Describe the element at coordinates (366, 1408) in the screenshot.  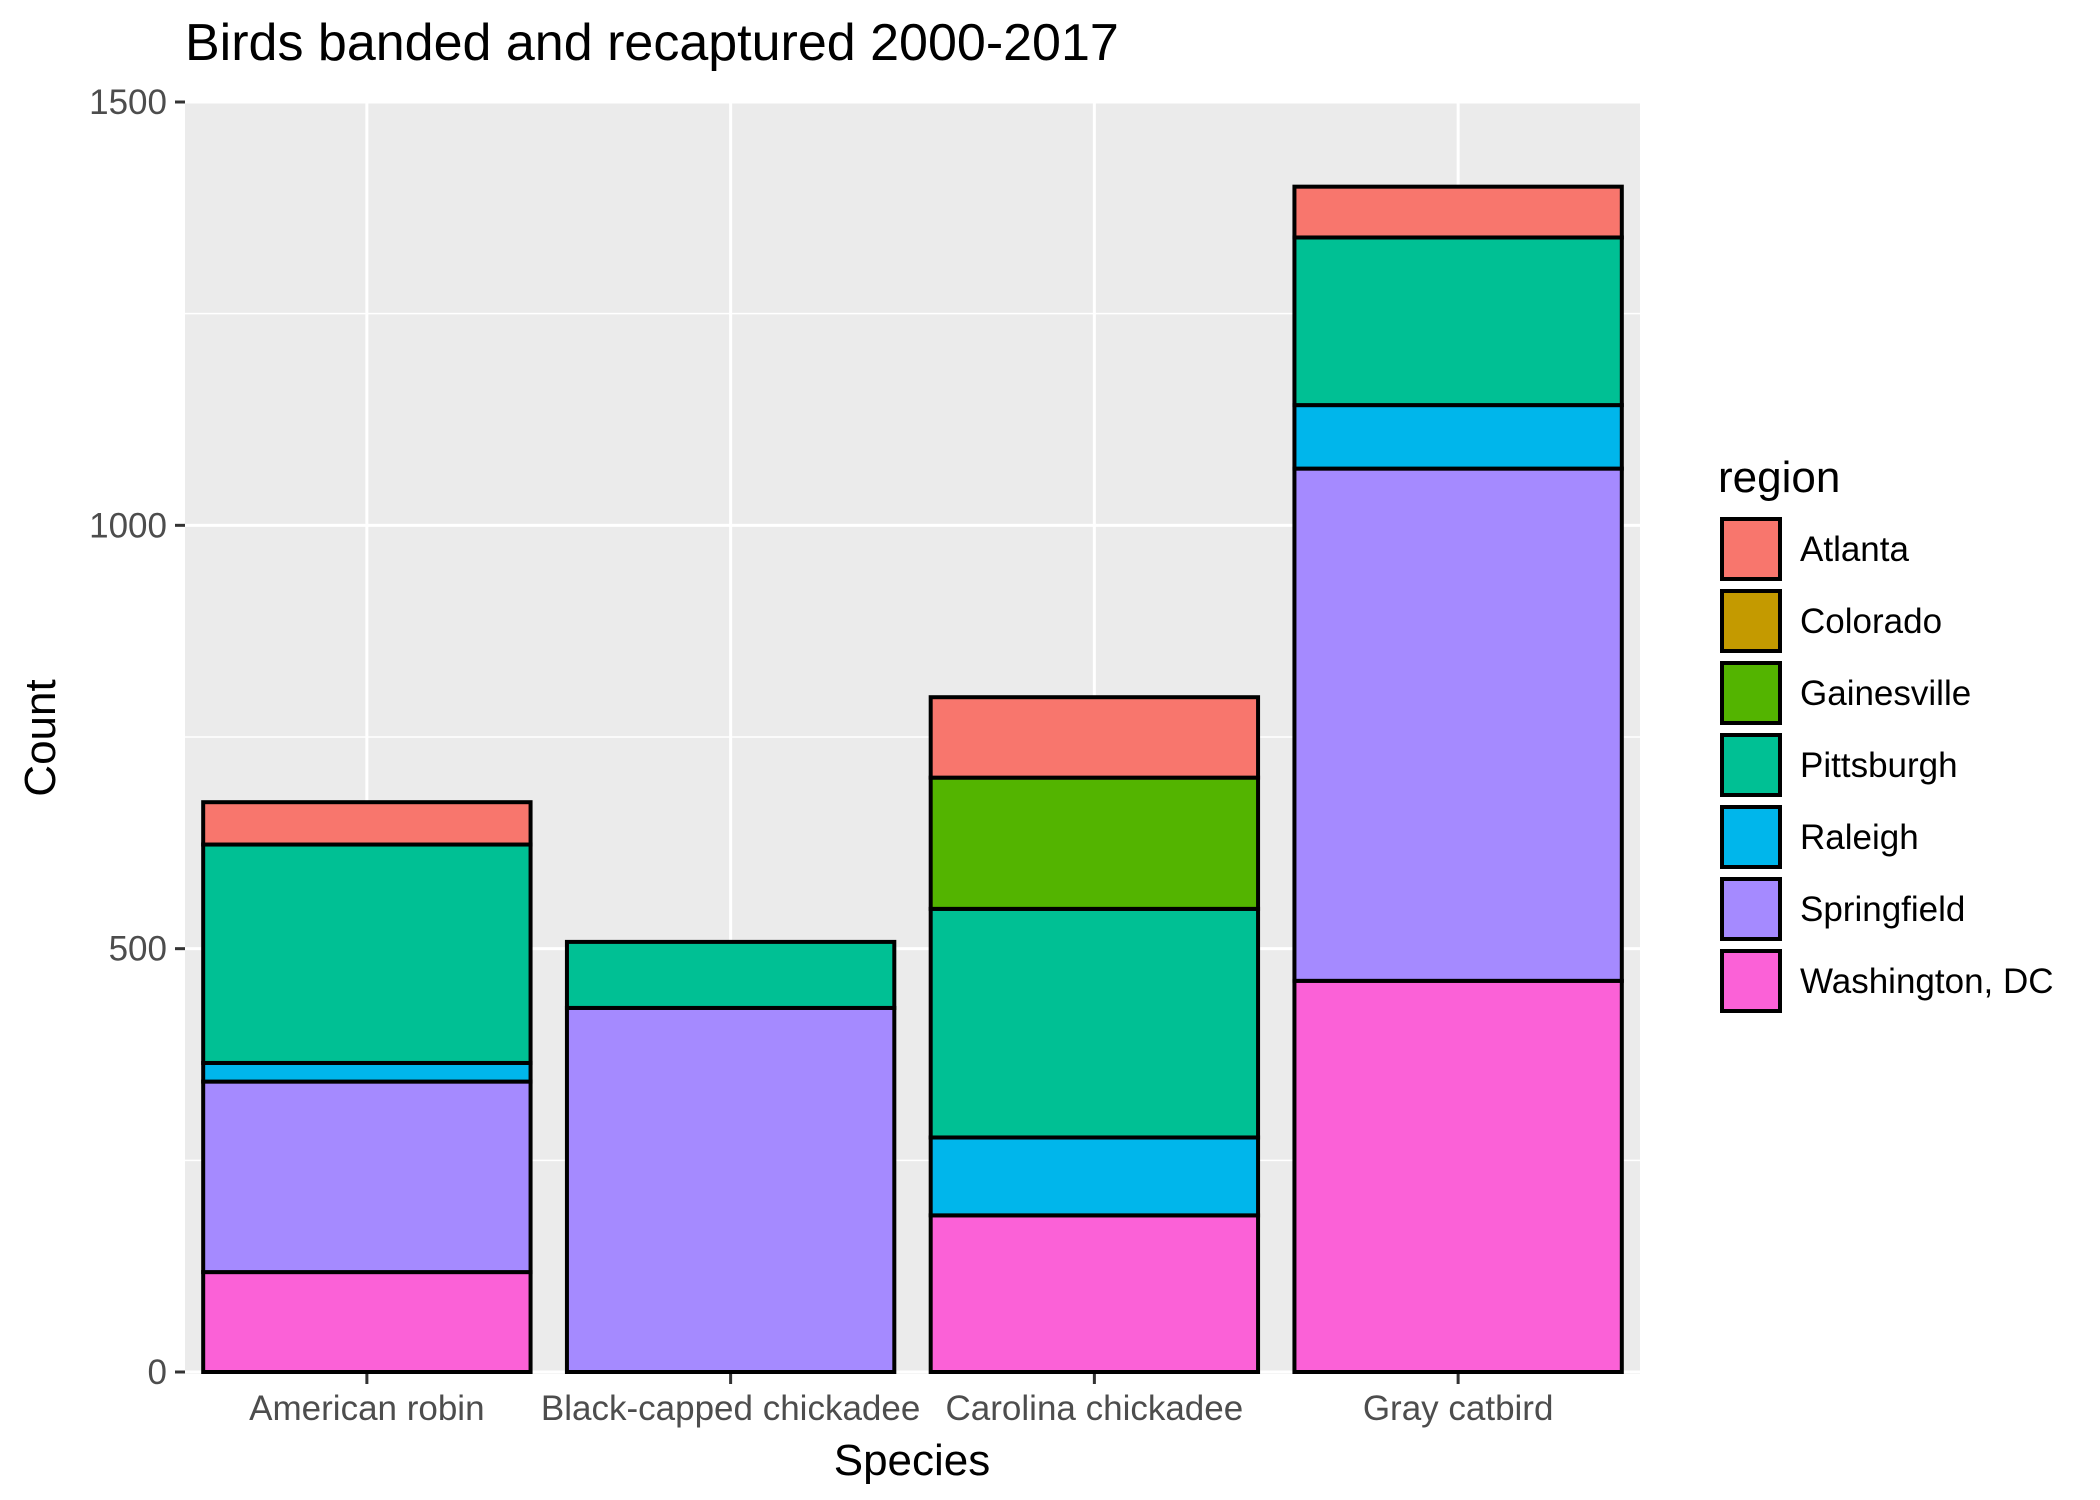
I see `x-tick-label: American robin` at that location.